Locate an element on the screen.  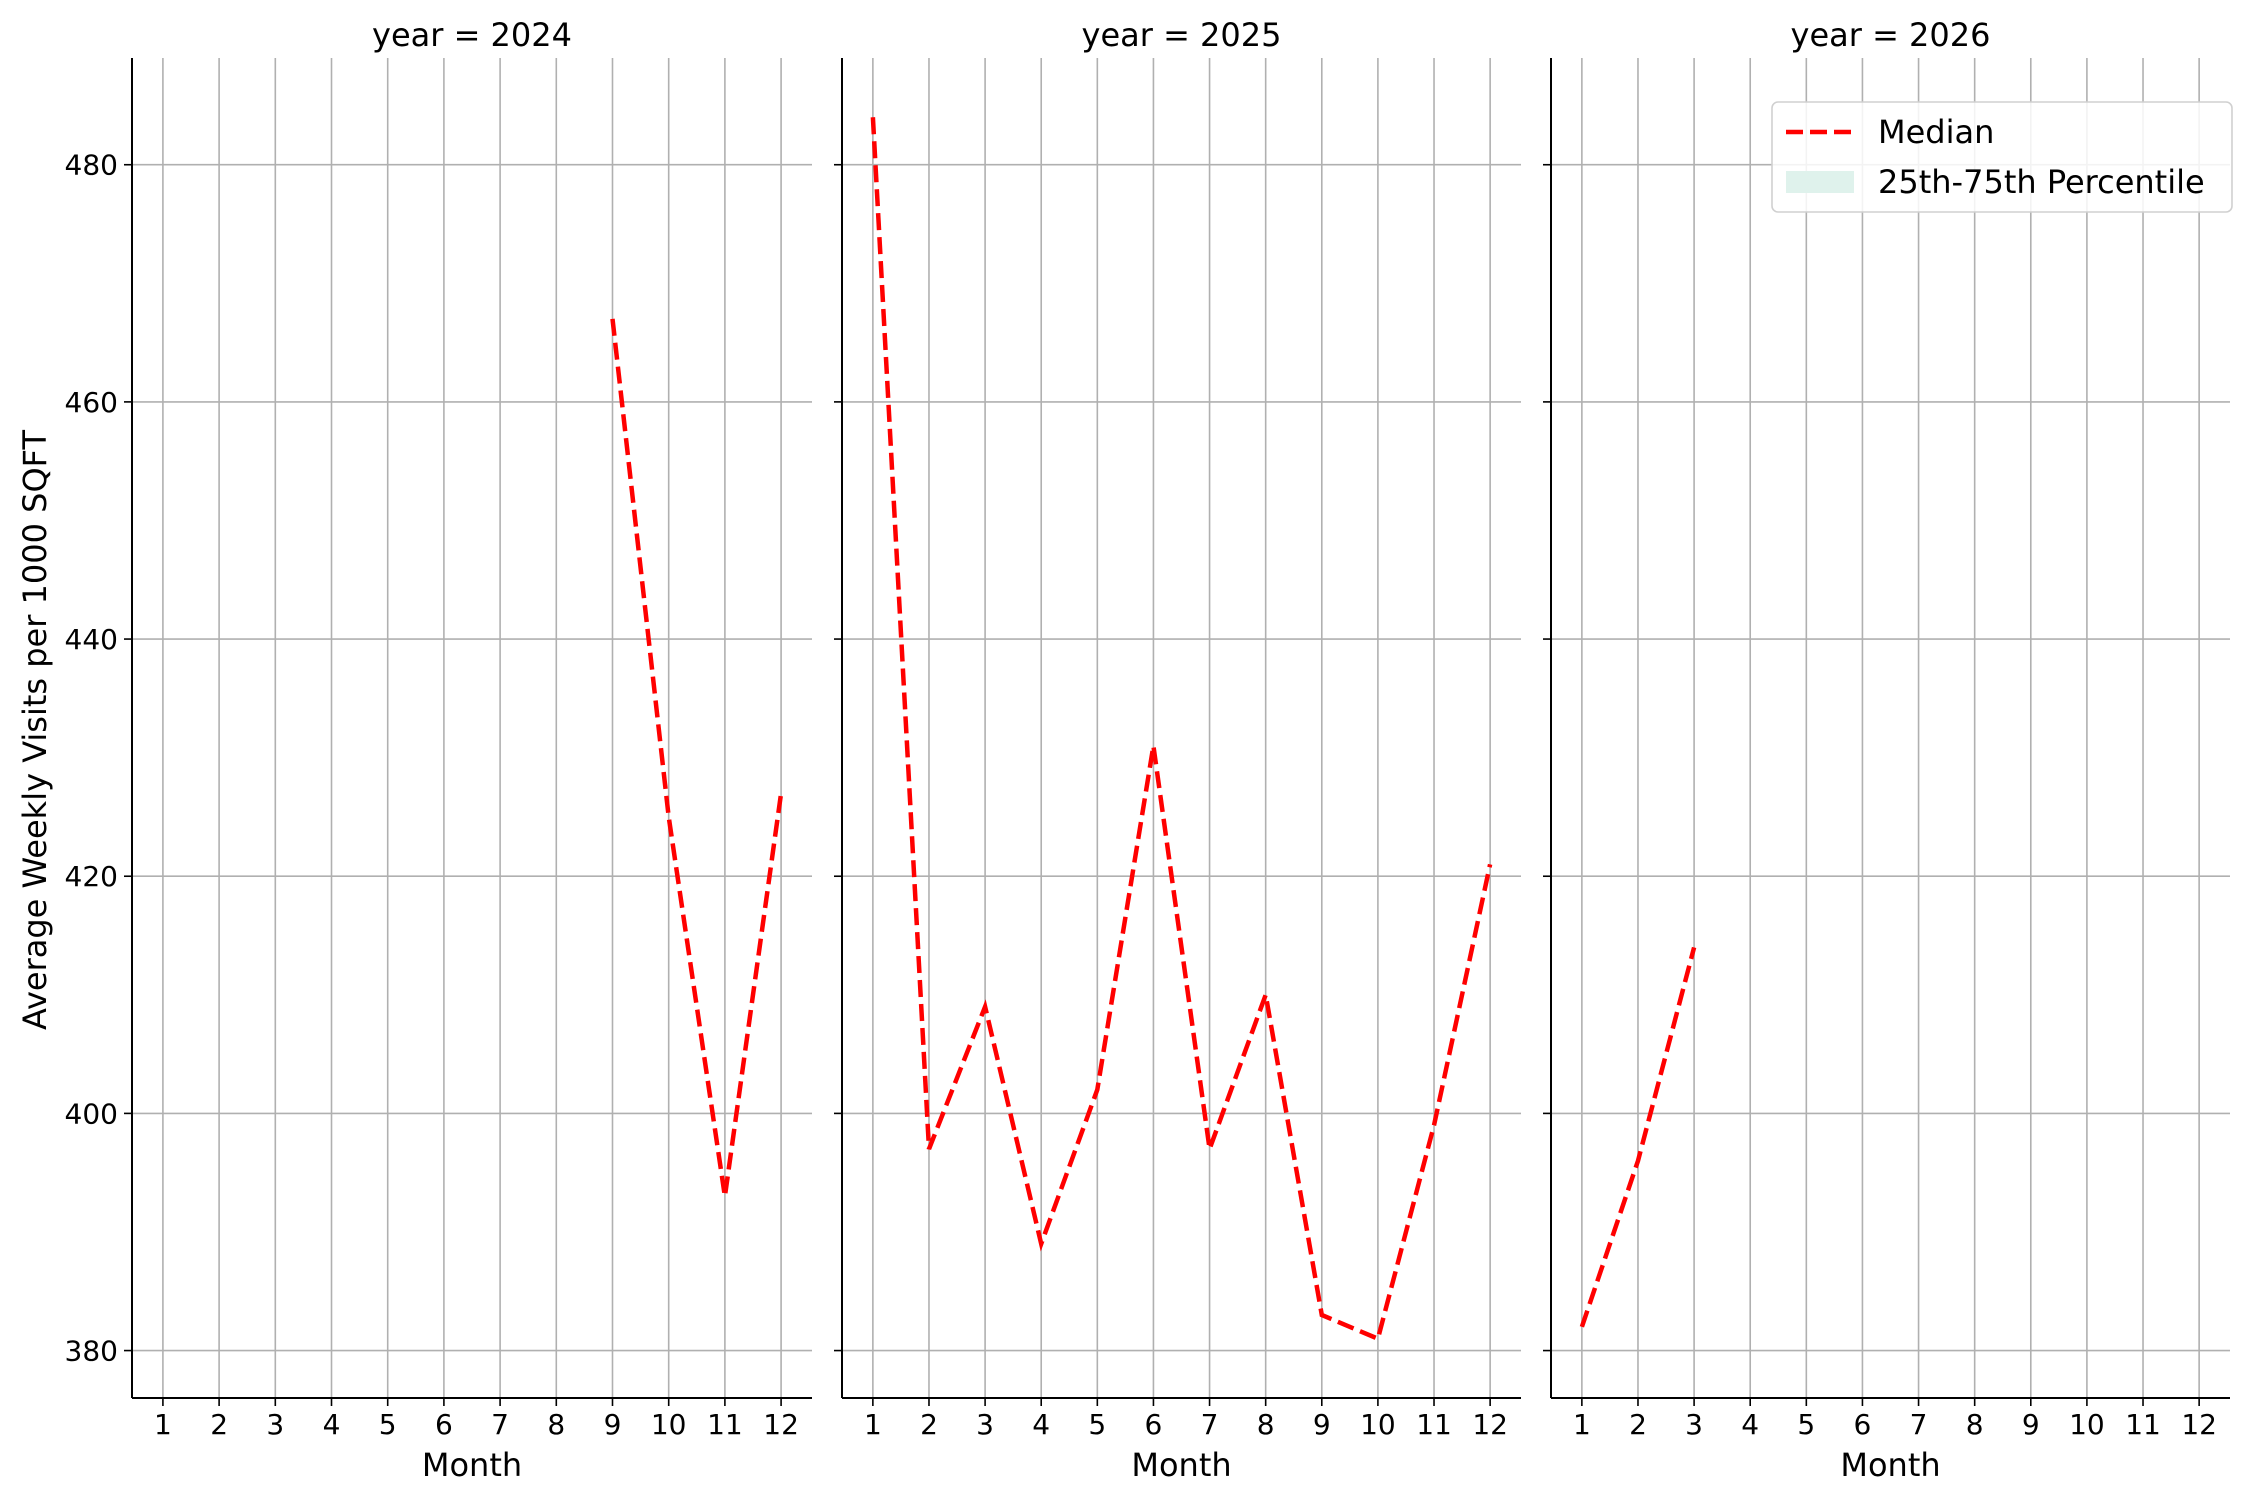
y-tick-label: 380 is located at coordinates (91, 1351).